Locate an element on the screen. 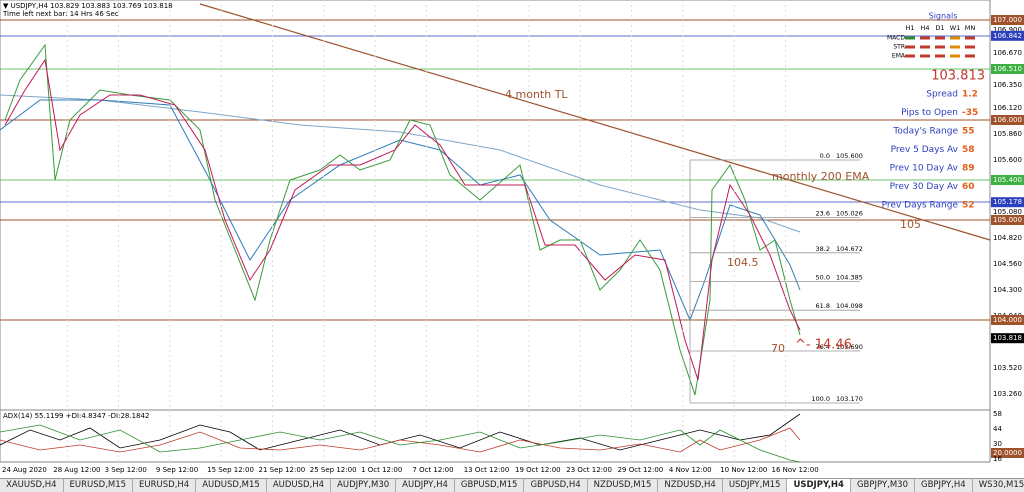 The width and height of the screenshot is (1024, 492). price-label: 103.818 is located at coordinates (1007, 338).